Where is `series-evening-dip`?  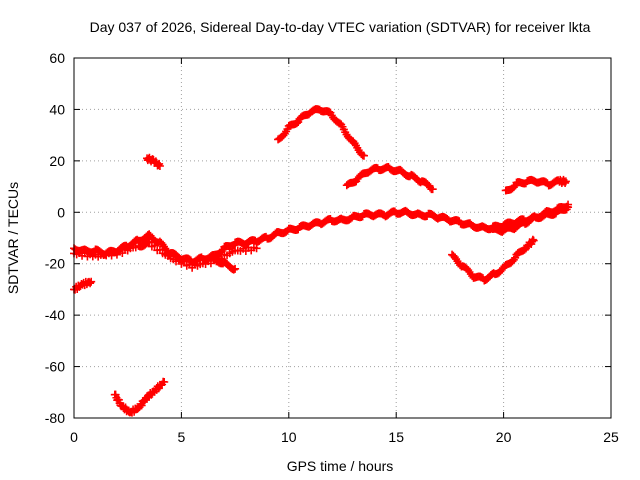 series-evening-dip is located at coordinates (493, 260).